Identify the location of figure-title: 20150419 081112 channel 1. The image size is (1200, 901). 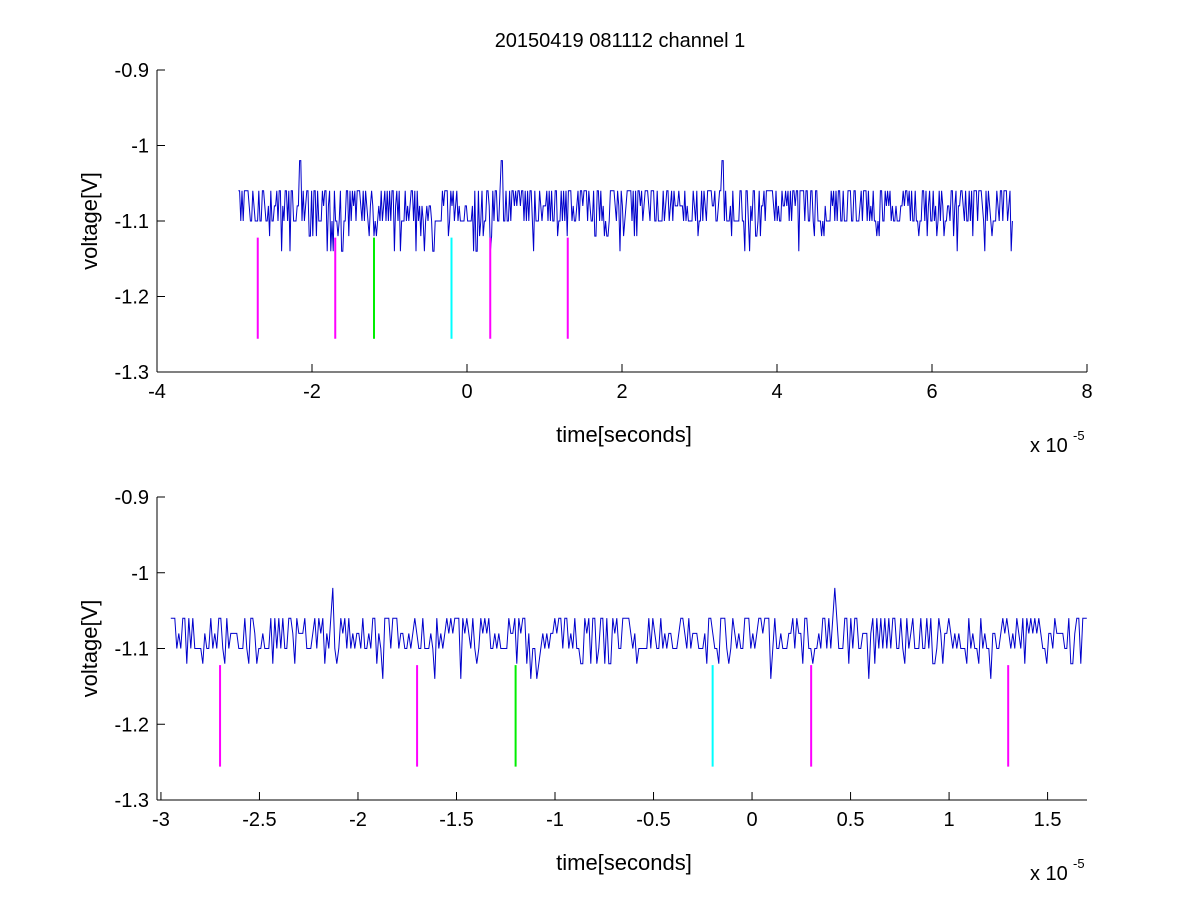
(620, 41).